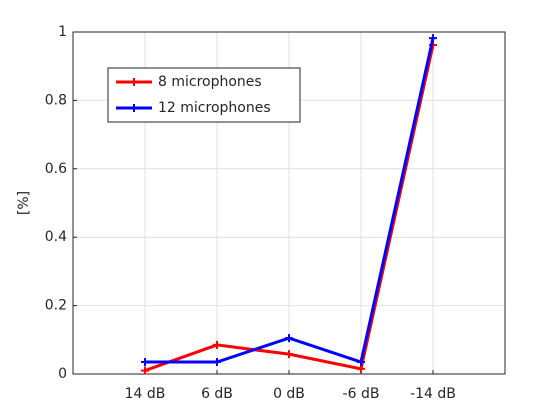 The image size is (560, 420). I want to click on y-tick-label: 1, so click(62, 32).